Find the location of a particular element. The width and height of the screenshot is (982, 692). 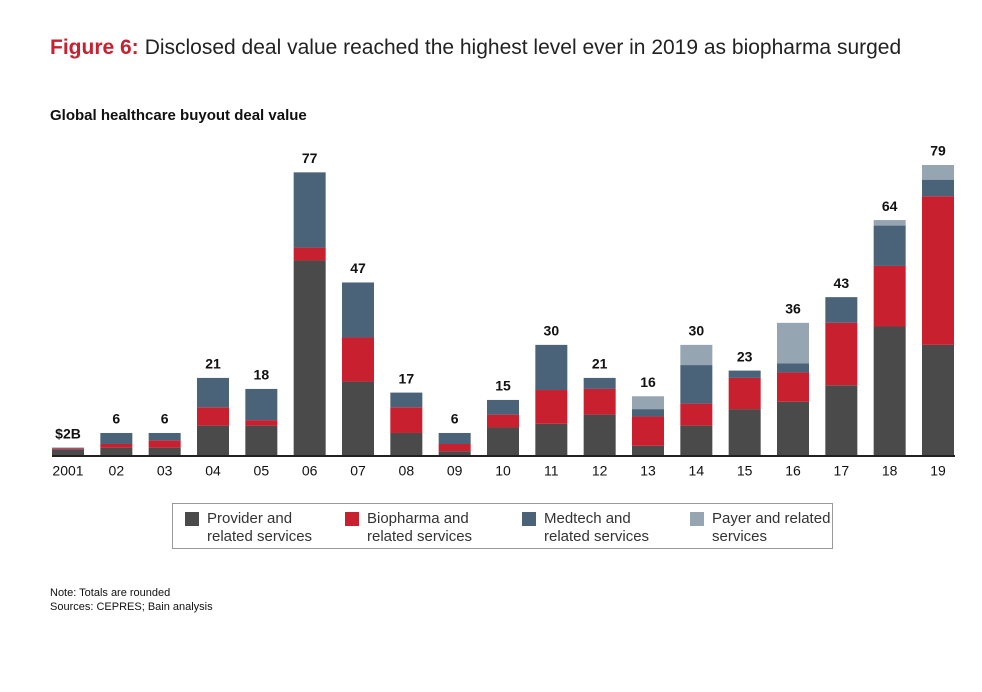

x-tick-label: 2001 is located at coordinates (67, 471).